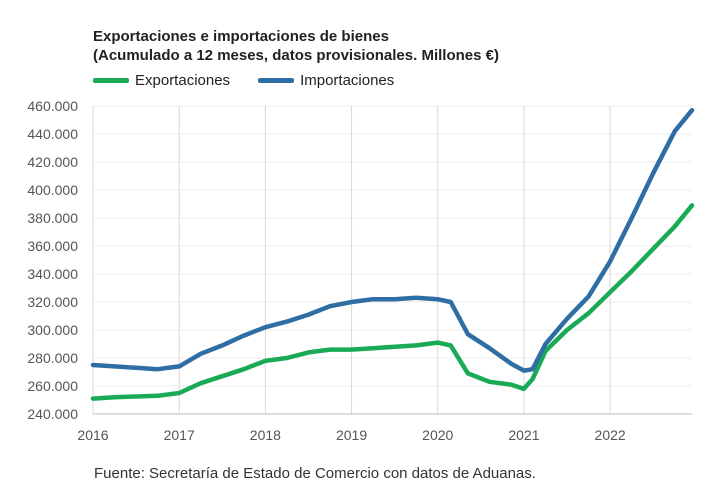 The width and height of the screenshot is (728, 496). I want to click on y-tick-label: 400.000, so click(52, 190).